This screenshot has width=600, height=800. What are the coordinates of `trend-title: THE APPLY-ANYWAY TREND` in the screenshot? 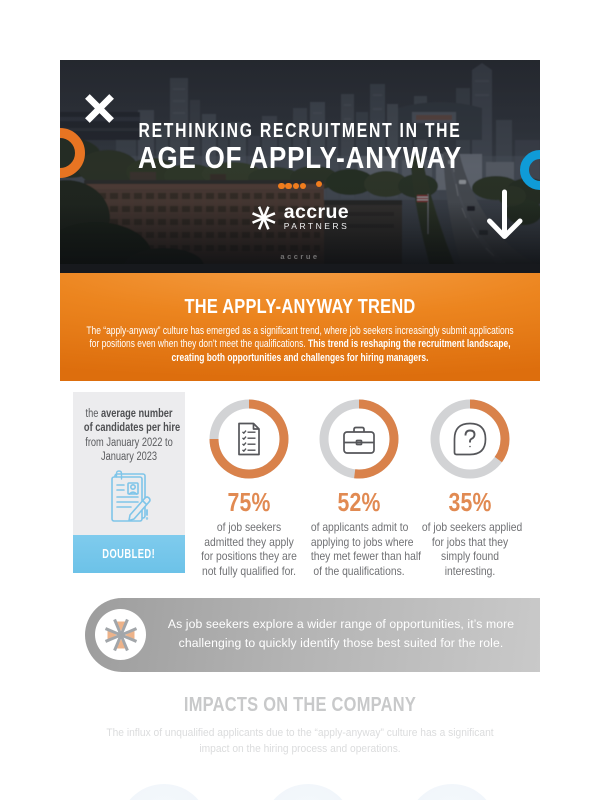 It's located at (300, 306).